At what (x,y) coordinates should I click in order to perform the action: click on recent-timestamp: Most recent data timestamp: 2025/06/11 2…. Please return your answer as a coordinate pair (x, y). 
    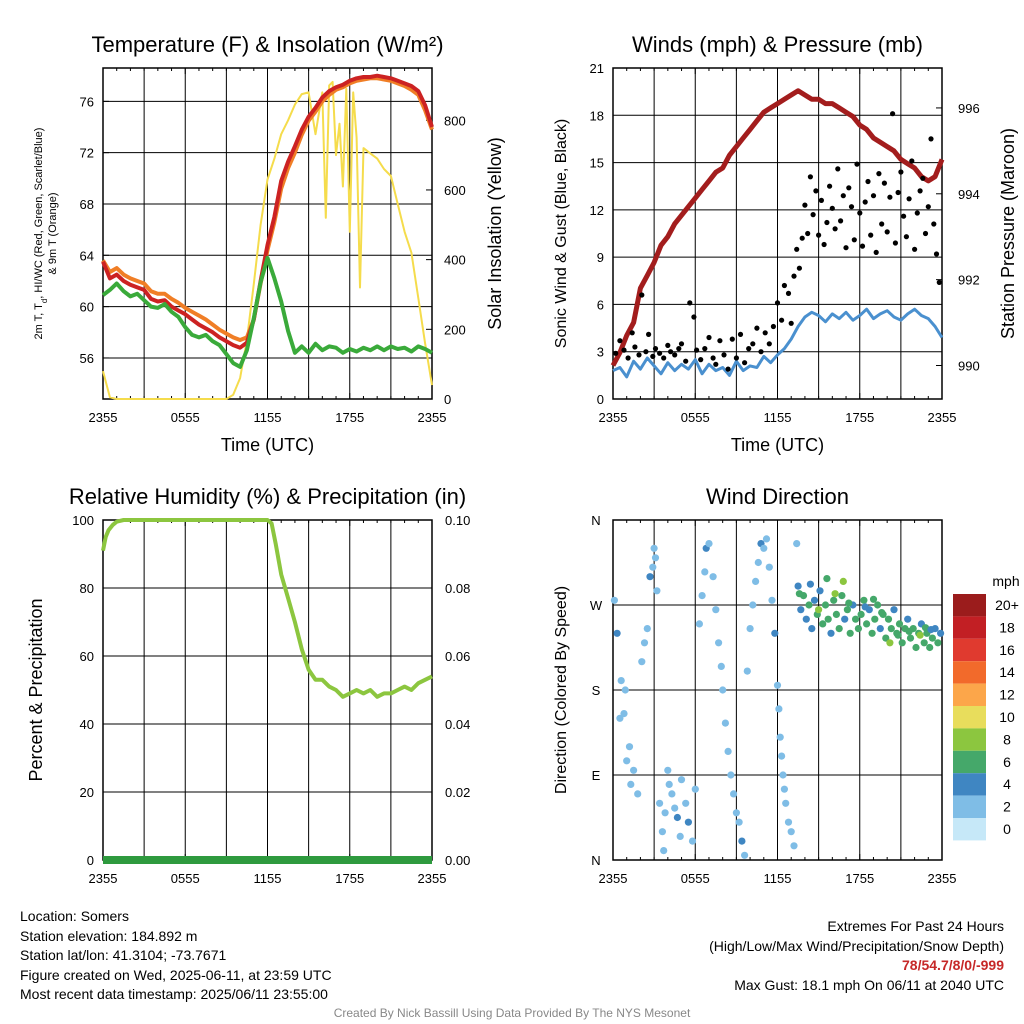
    Looking at the image, I should click on (174, 994).